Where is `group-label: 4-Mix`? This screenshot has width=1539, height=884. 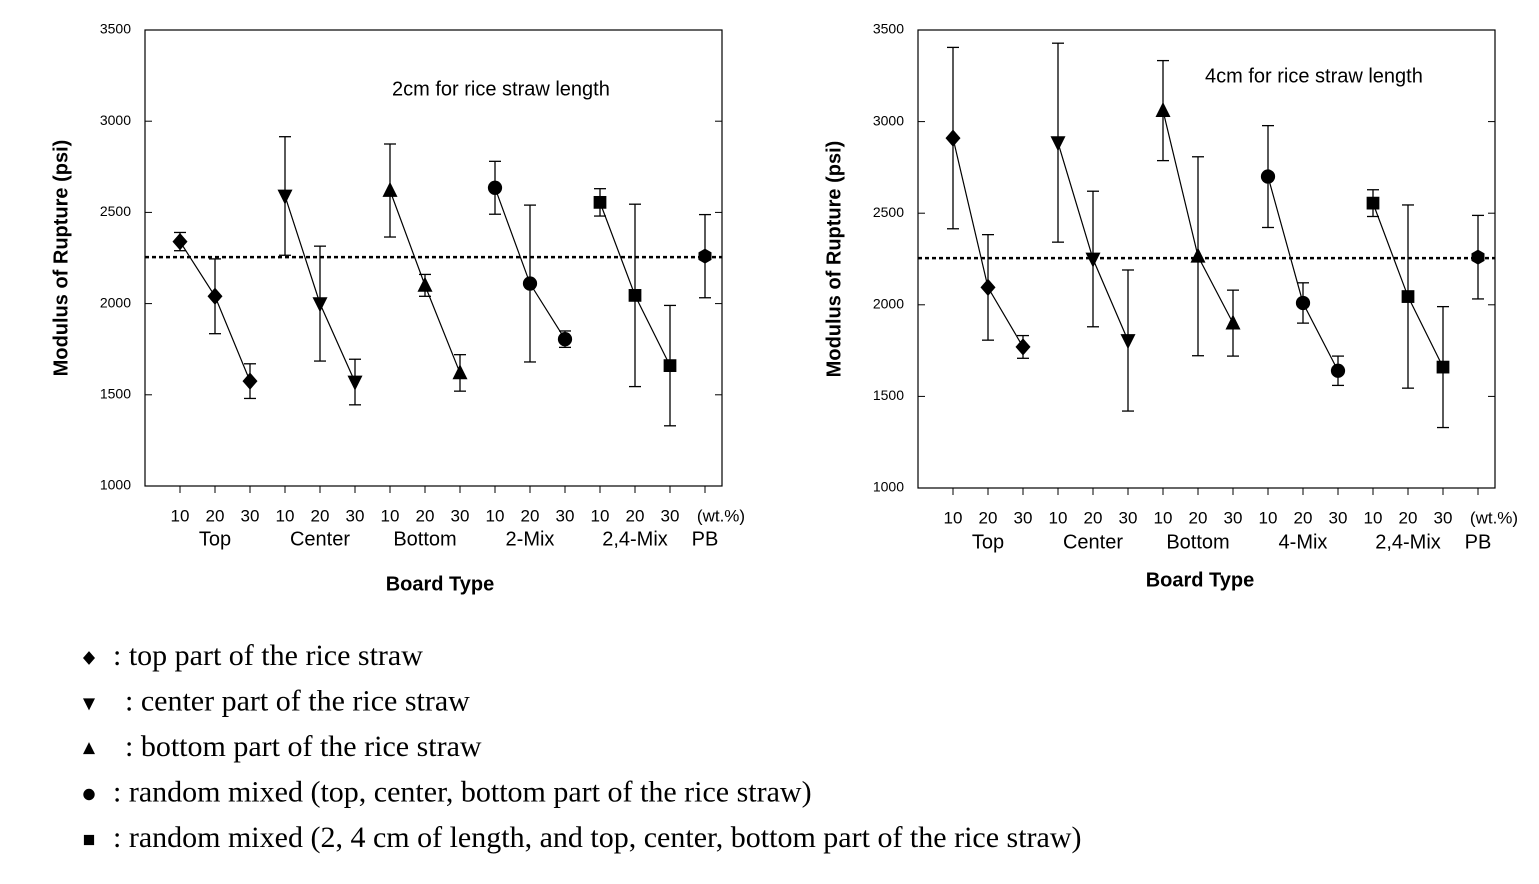
group-label: 4-Mix is located at coordinates (1303, 542).